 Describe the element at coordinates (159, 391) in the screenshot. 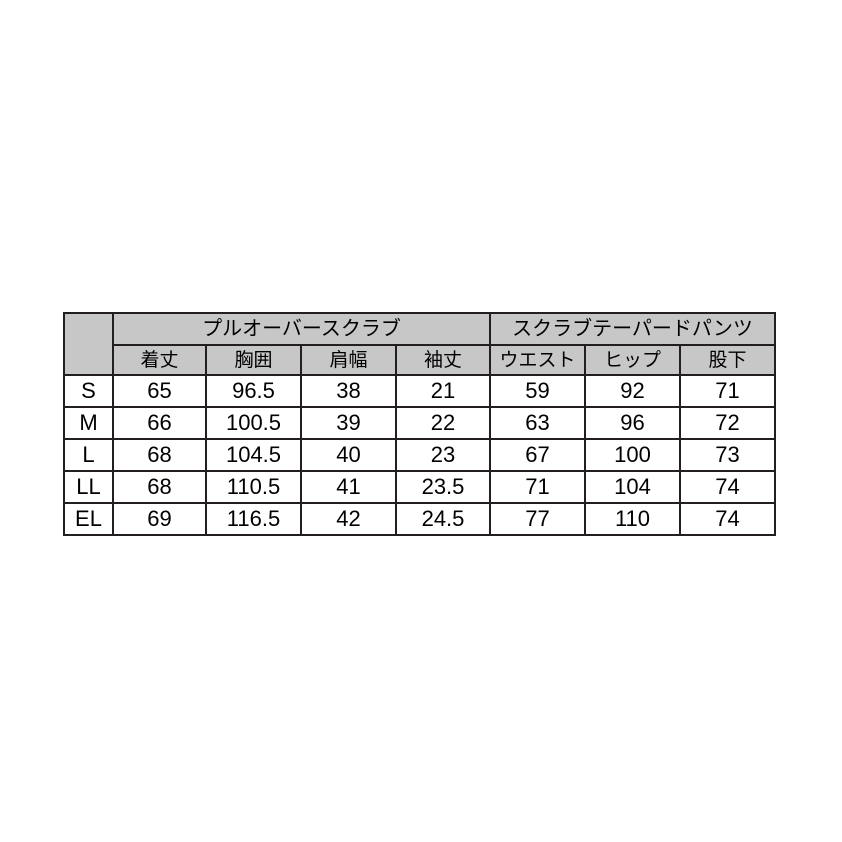

I see `cell-length: 65` at that location.